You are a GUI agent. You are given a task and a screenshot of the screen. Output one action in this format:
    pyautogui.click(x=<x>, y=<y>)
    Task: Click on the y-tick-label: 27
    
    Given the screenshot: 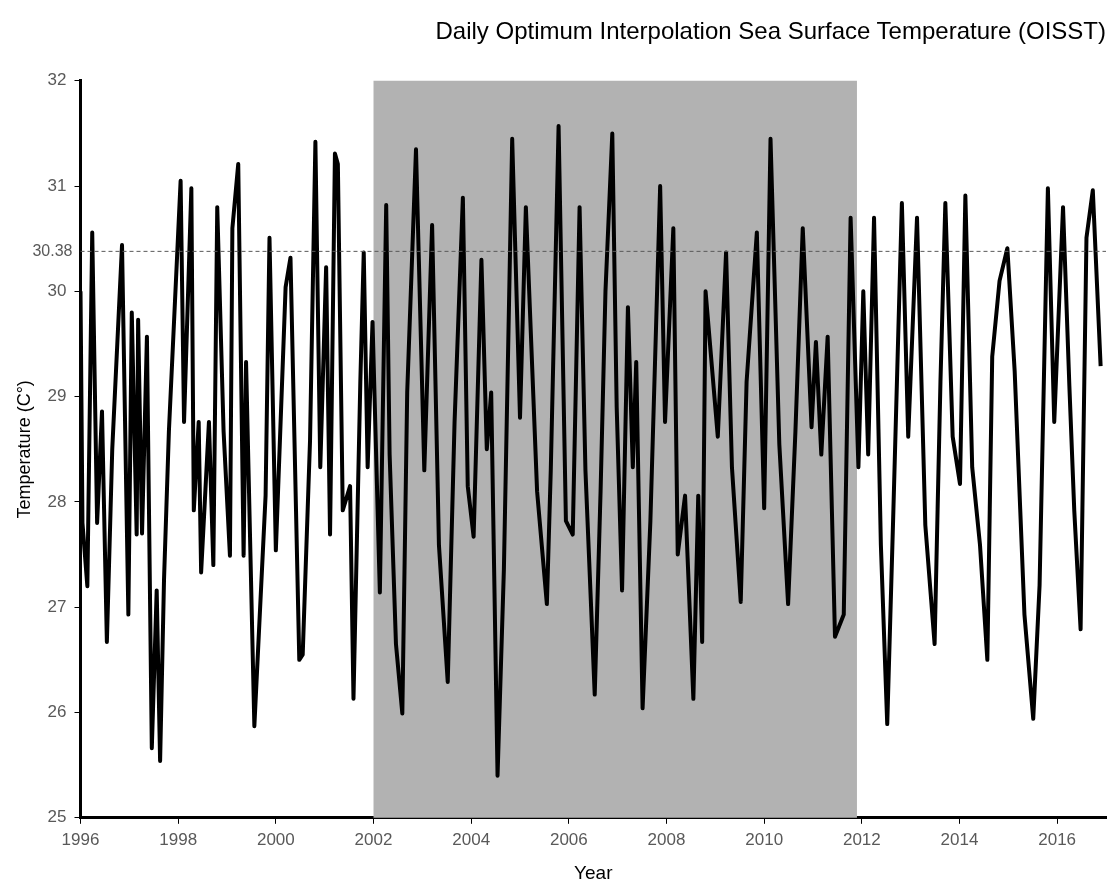 What is the action you would take?
    pyautogui.click(x=57, y=606)
    